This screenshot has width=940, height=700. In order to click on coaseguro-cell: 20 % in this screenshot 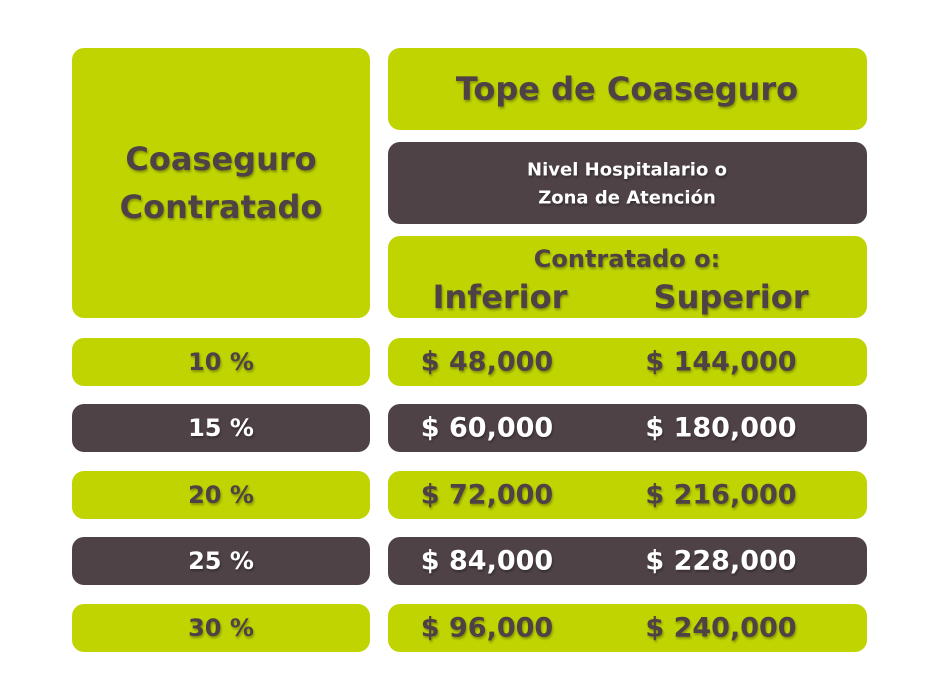, I will do `click(221, 495)`.